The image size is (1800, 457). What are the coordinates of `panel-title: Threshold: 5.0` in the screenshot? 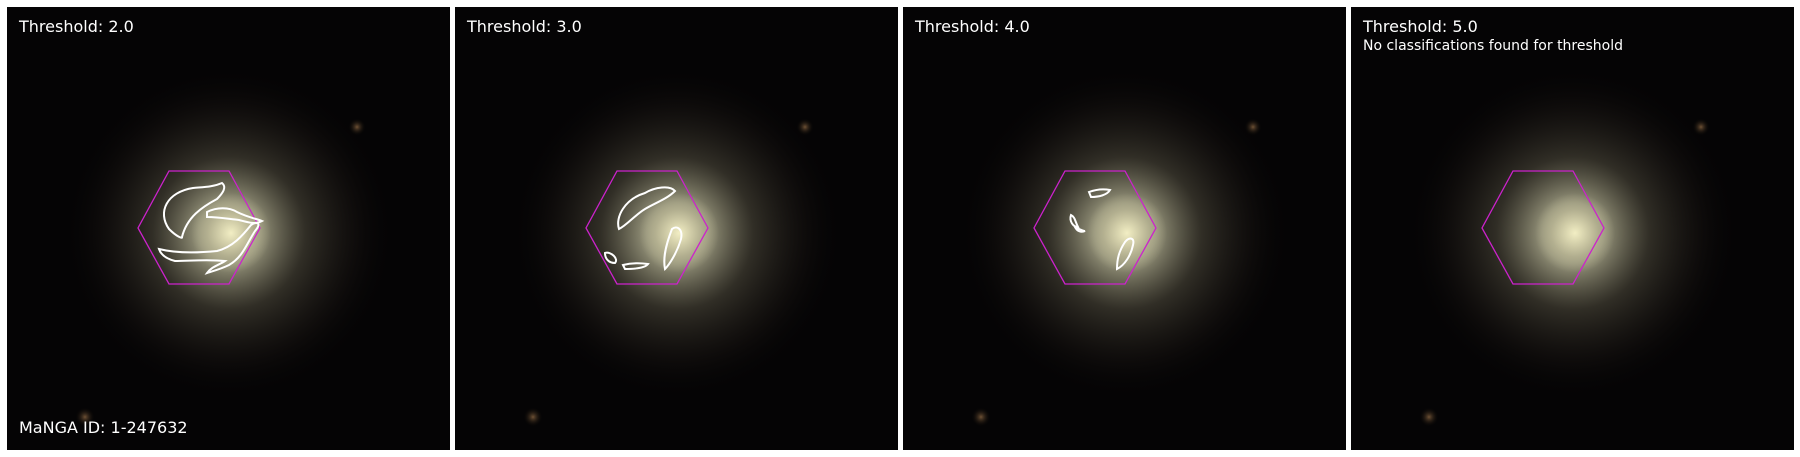 It's located at (1420, 26).